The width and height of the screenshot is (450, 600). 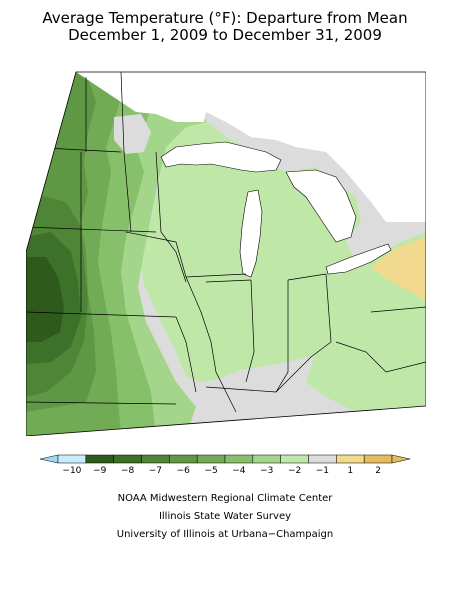 I want to click on lake-erie, so click(x=358, y=259).